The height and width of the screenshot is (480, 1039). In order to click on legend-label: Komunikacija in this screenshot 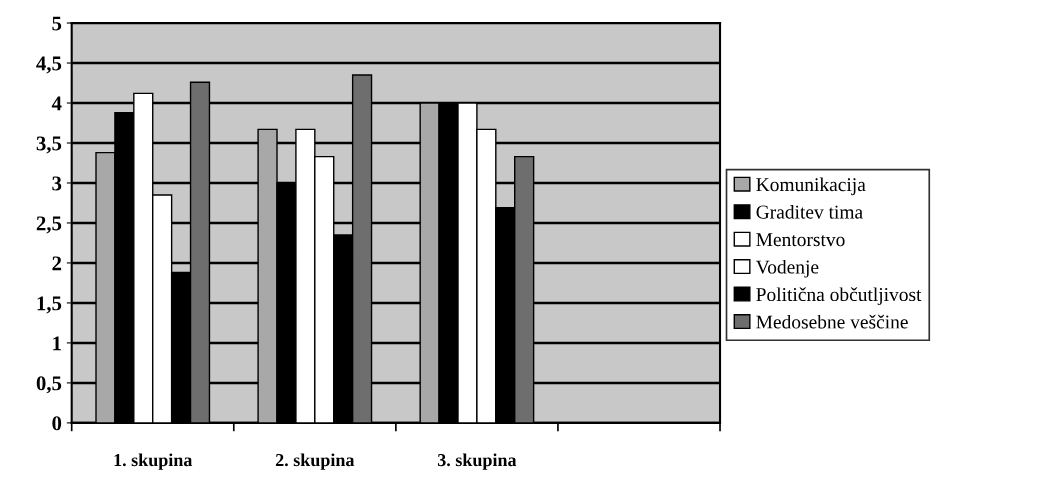, I will do `click(811, 186)`.